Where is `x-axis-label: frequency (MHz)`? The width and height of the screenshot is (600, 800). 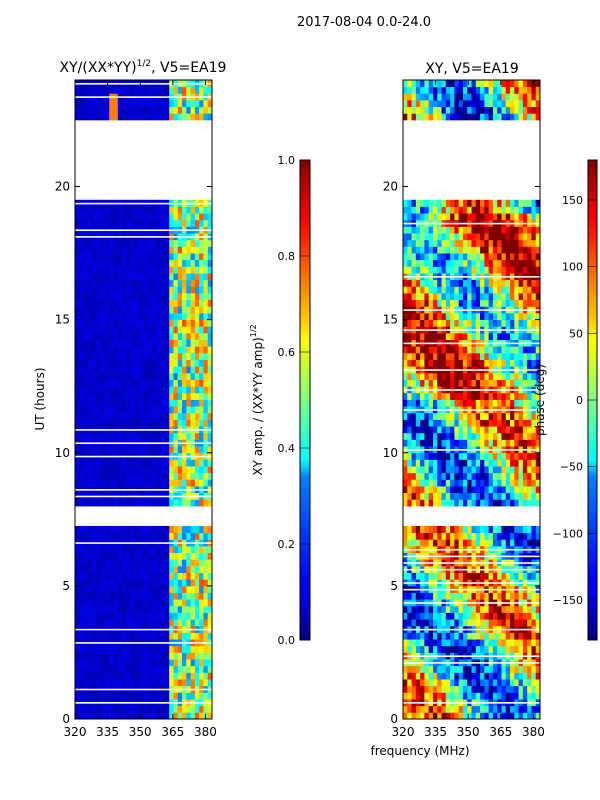
x-axis-label: frequency (MHz) is located at coordinates (419, 751).